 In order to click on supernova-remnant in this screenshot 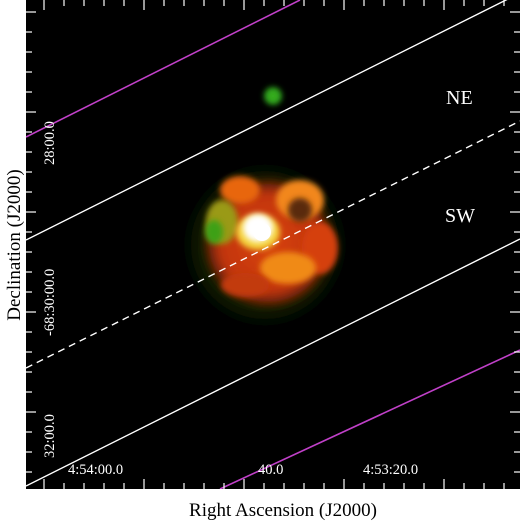, I will do `click(265, 245)`.